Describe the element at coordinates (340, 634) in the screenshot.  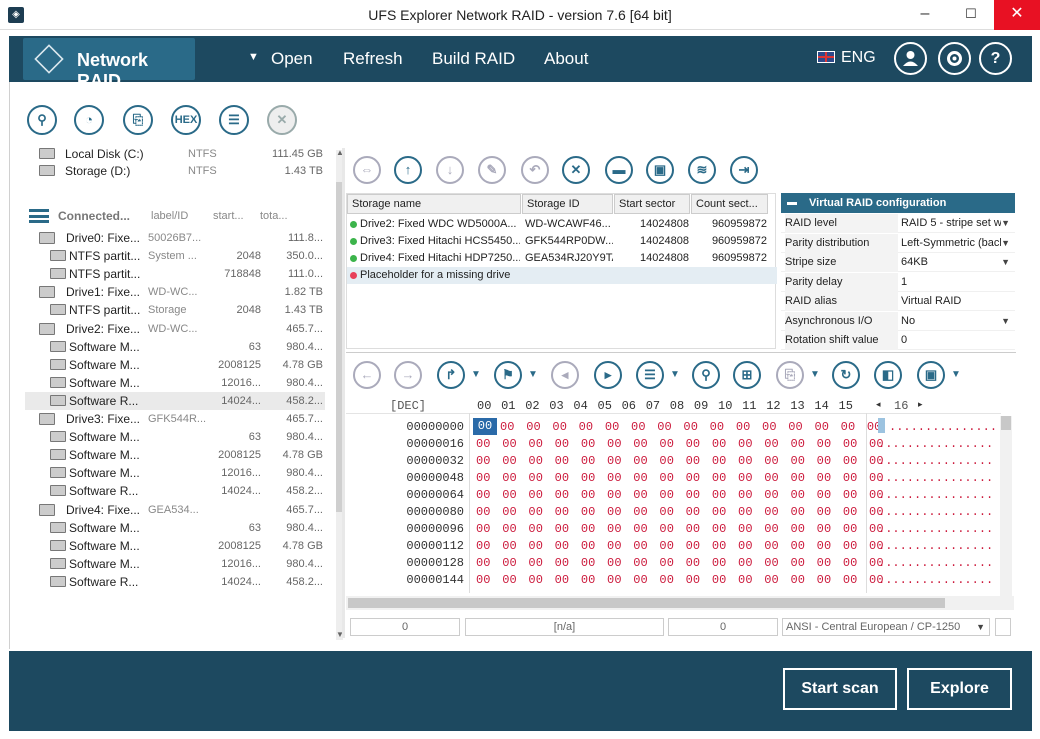
I see `scroll-down-icon: ▼` at that location.